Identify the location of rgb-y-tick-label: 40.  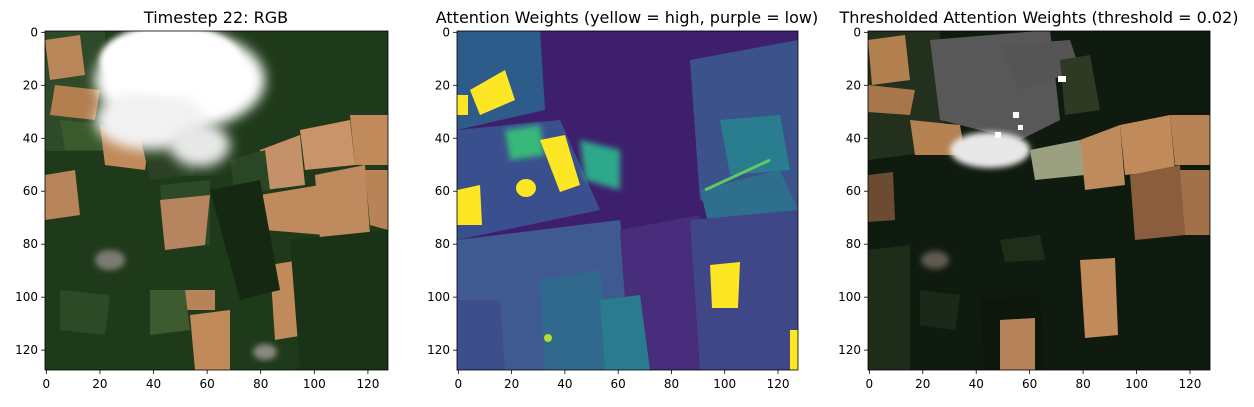
(30, 138).